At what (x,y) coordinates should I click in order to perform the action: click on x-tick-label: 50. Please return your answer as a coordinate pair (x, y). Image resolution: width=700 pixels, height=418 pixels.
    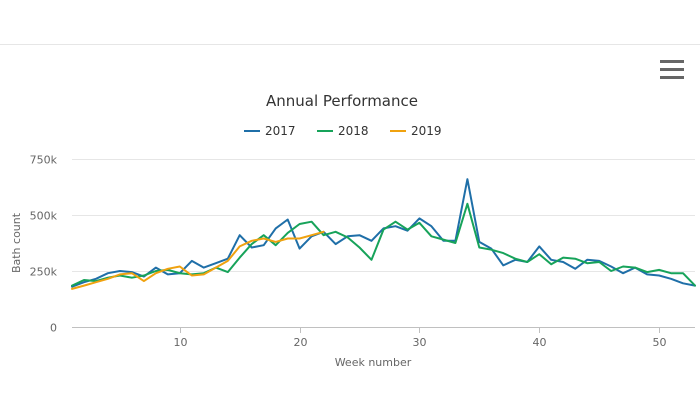
    Looking at the image, I should click on (660, 342).